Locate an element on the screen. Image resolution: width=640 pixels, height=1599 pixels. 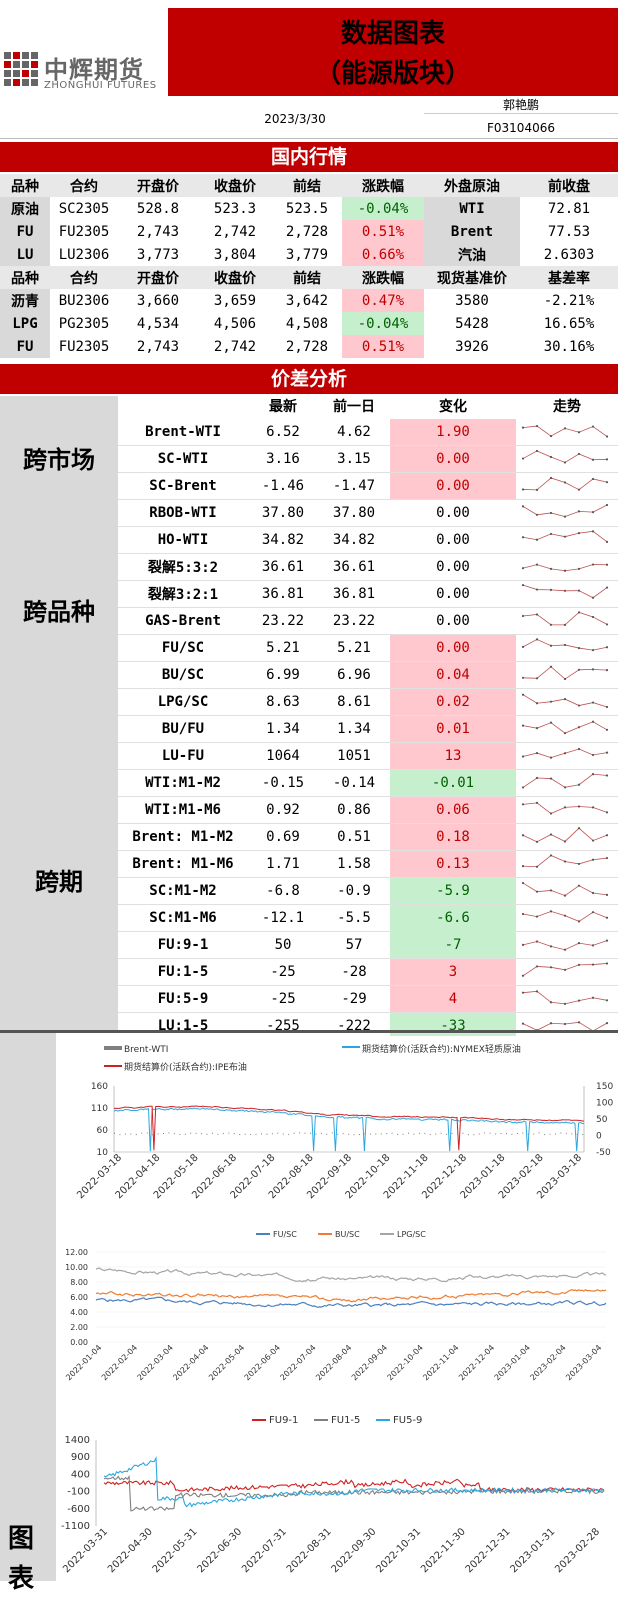
change-cell: 0.51% is located at coordinates (383, 231).